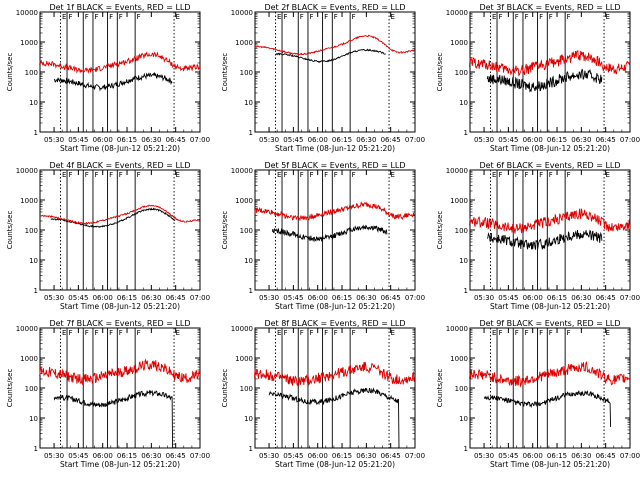 The width and height of the screenshot is (640, 480). Describe the element at coordinates (549, 165) in the screenshot. I see `panel-title: Det 6f BLACK = Events, RED = LLD` at that location.